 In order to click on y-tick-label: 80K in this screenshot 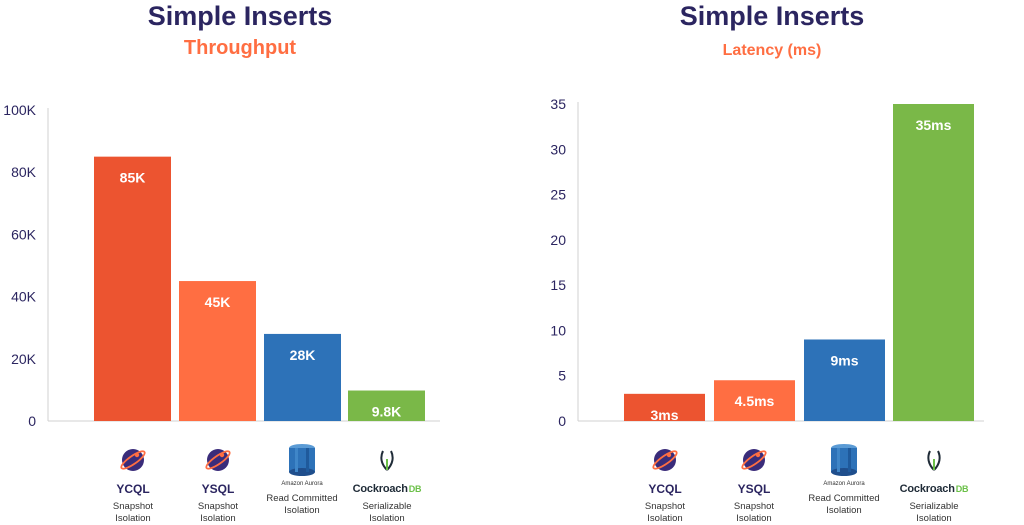, I will do `click(24, 172)`.